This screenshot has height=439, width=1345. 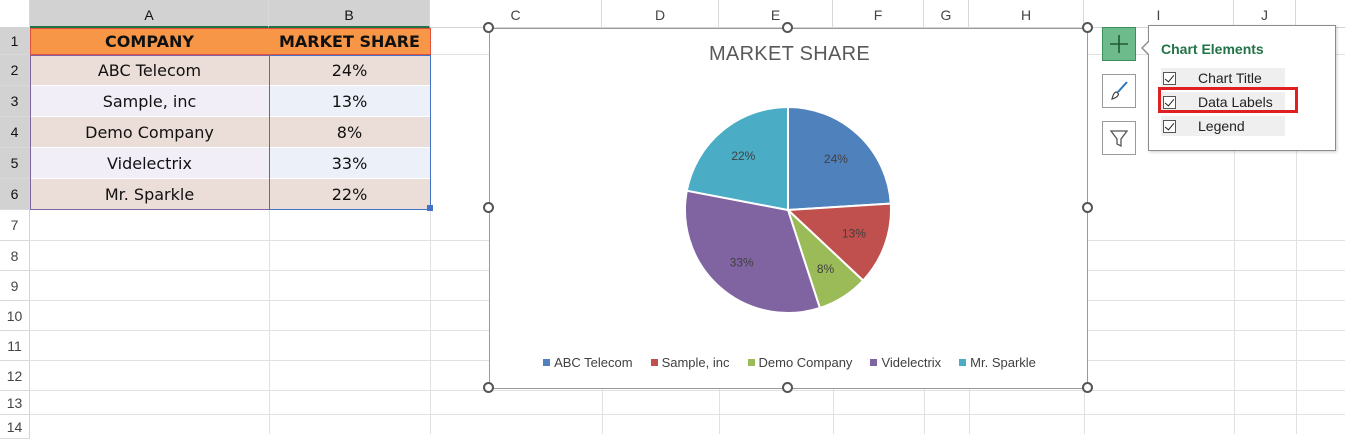 What do you see at coordinates (1087, 27) in the screenshot?
I see `resize-handle-top-right` at bounding box center [1087, 27].